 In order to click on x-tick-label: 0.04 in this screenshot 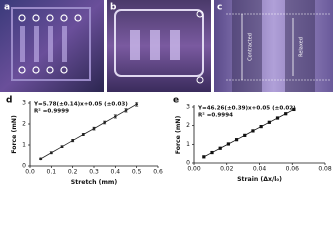, I will do `click(260, 169)`.